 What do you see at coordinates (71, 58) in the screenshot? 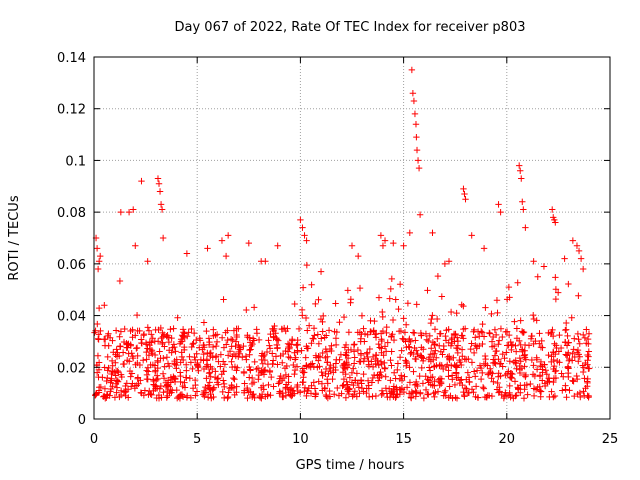
I see `y-tick-label: 0.14` at bounding box center [71, 58].